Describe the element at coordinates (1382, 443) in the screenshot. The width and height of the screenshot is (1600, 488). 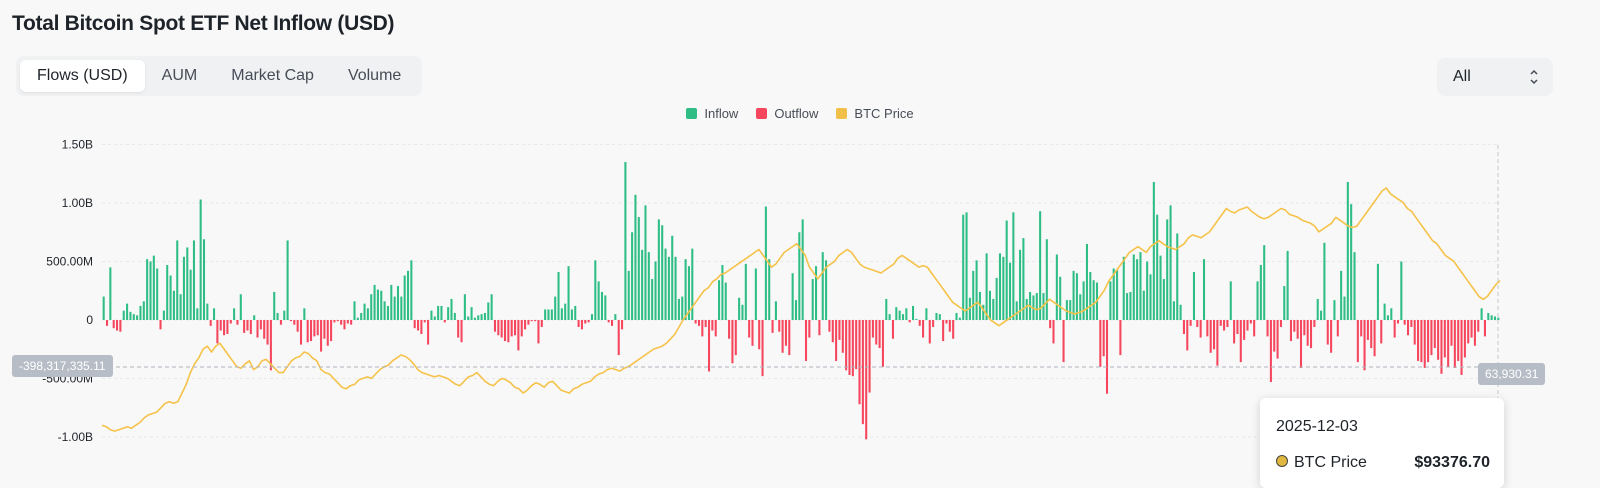
I see `hover-tooltip: 2025-12-03 BTC Price $93376.70` at that location.